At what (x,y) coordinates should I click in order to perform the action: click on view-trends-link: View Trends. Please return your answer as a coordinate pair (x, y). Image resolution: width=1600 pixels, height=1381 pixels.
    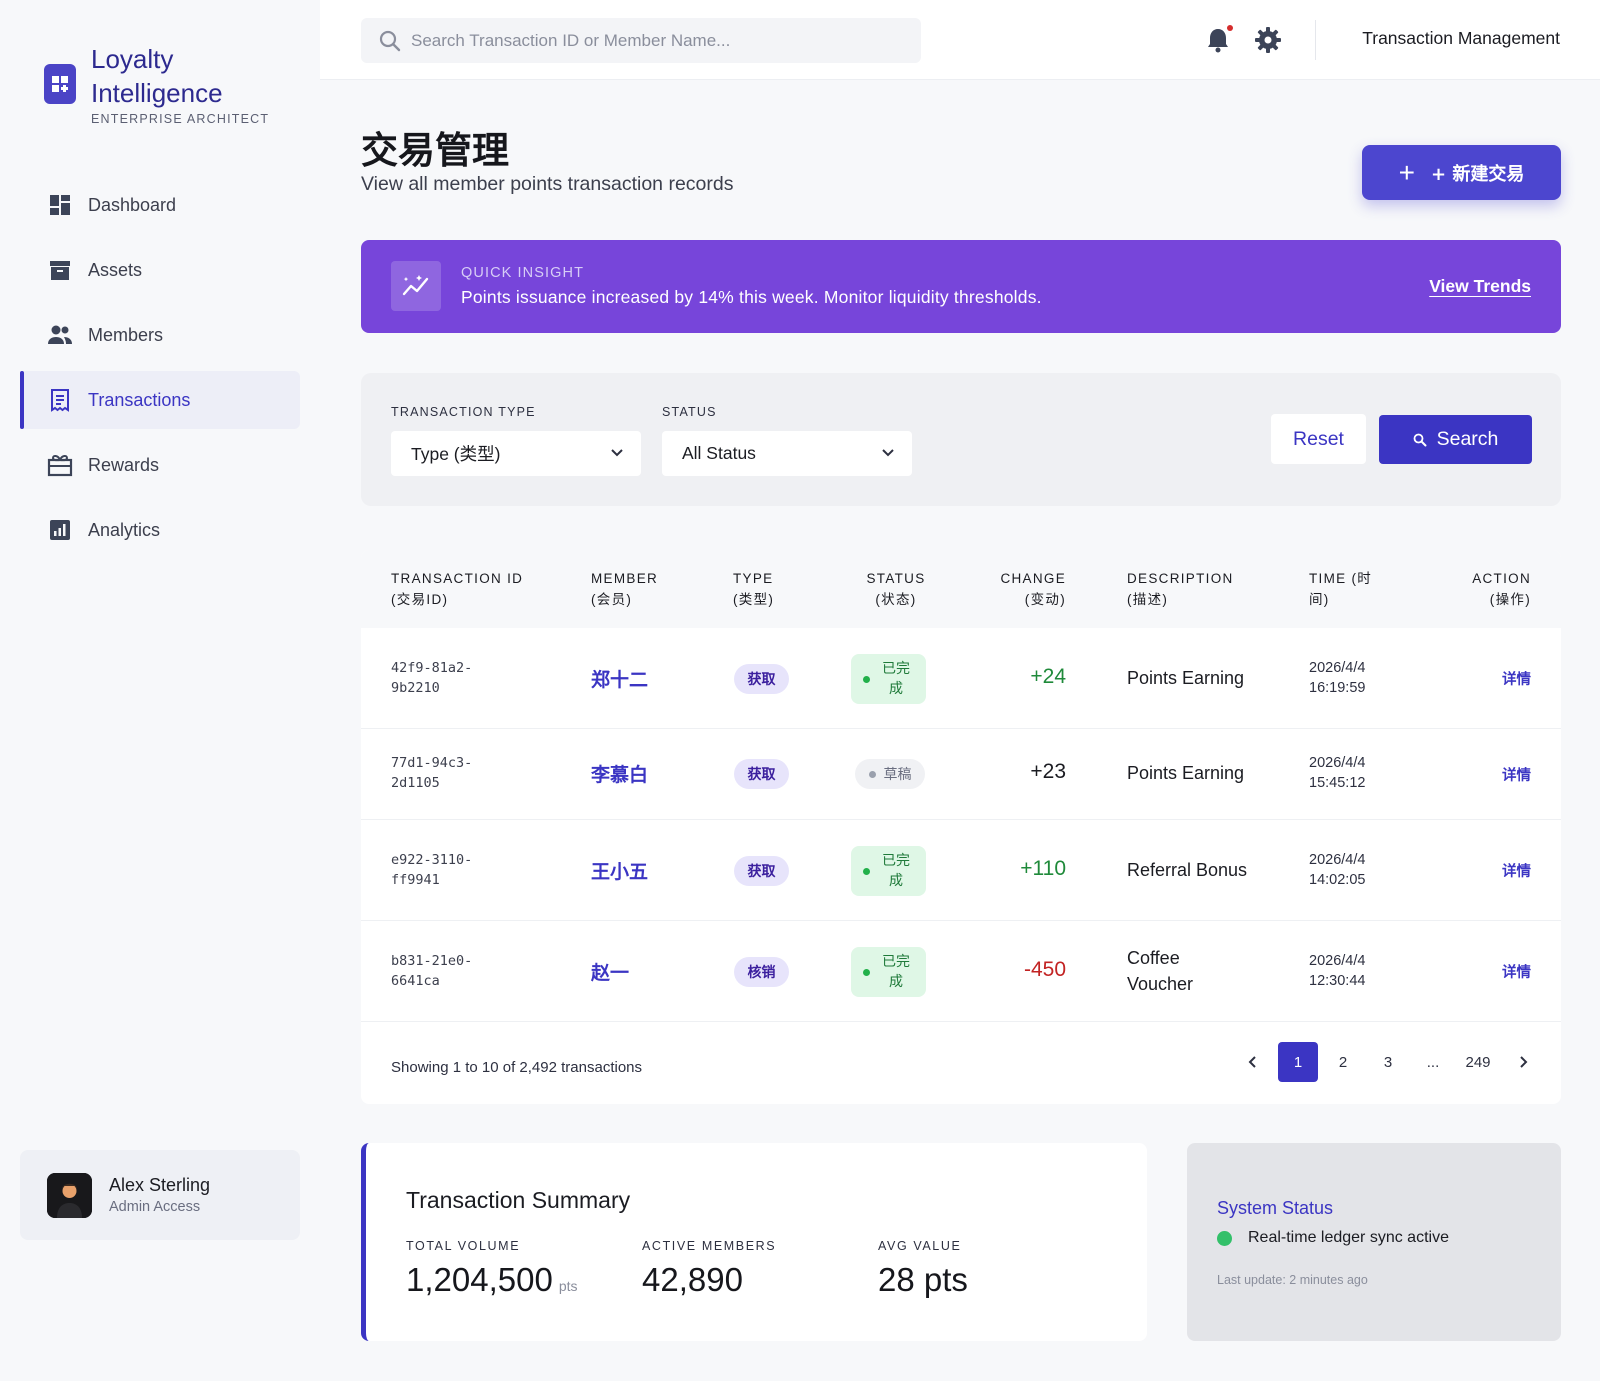
    Looking at the image, I should click on (1480, 286).